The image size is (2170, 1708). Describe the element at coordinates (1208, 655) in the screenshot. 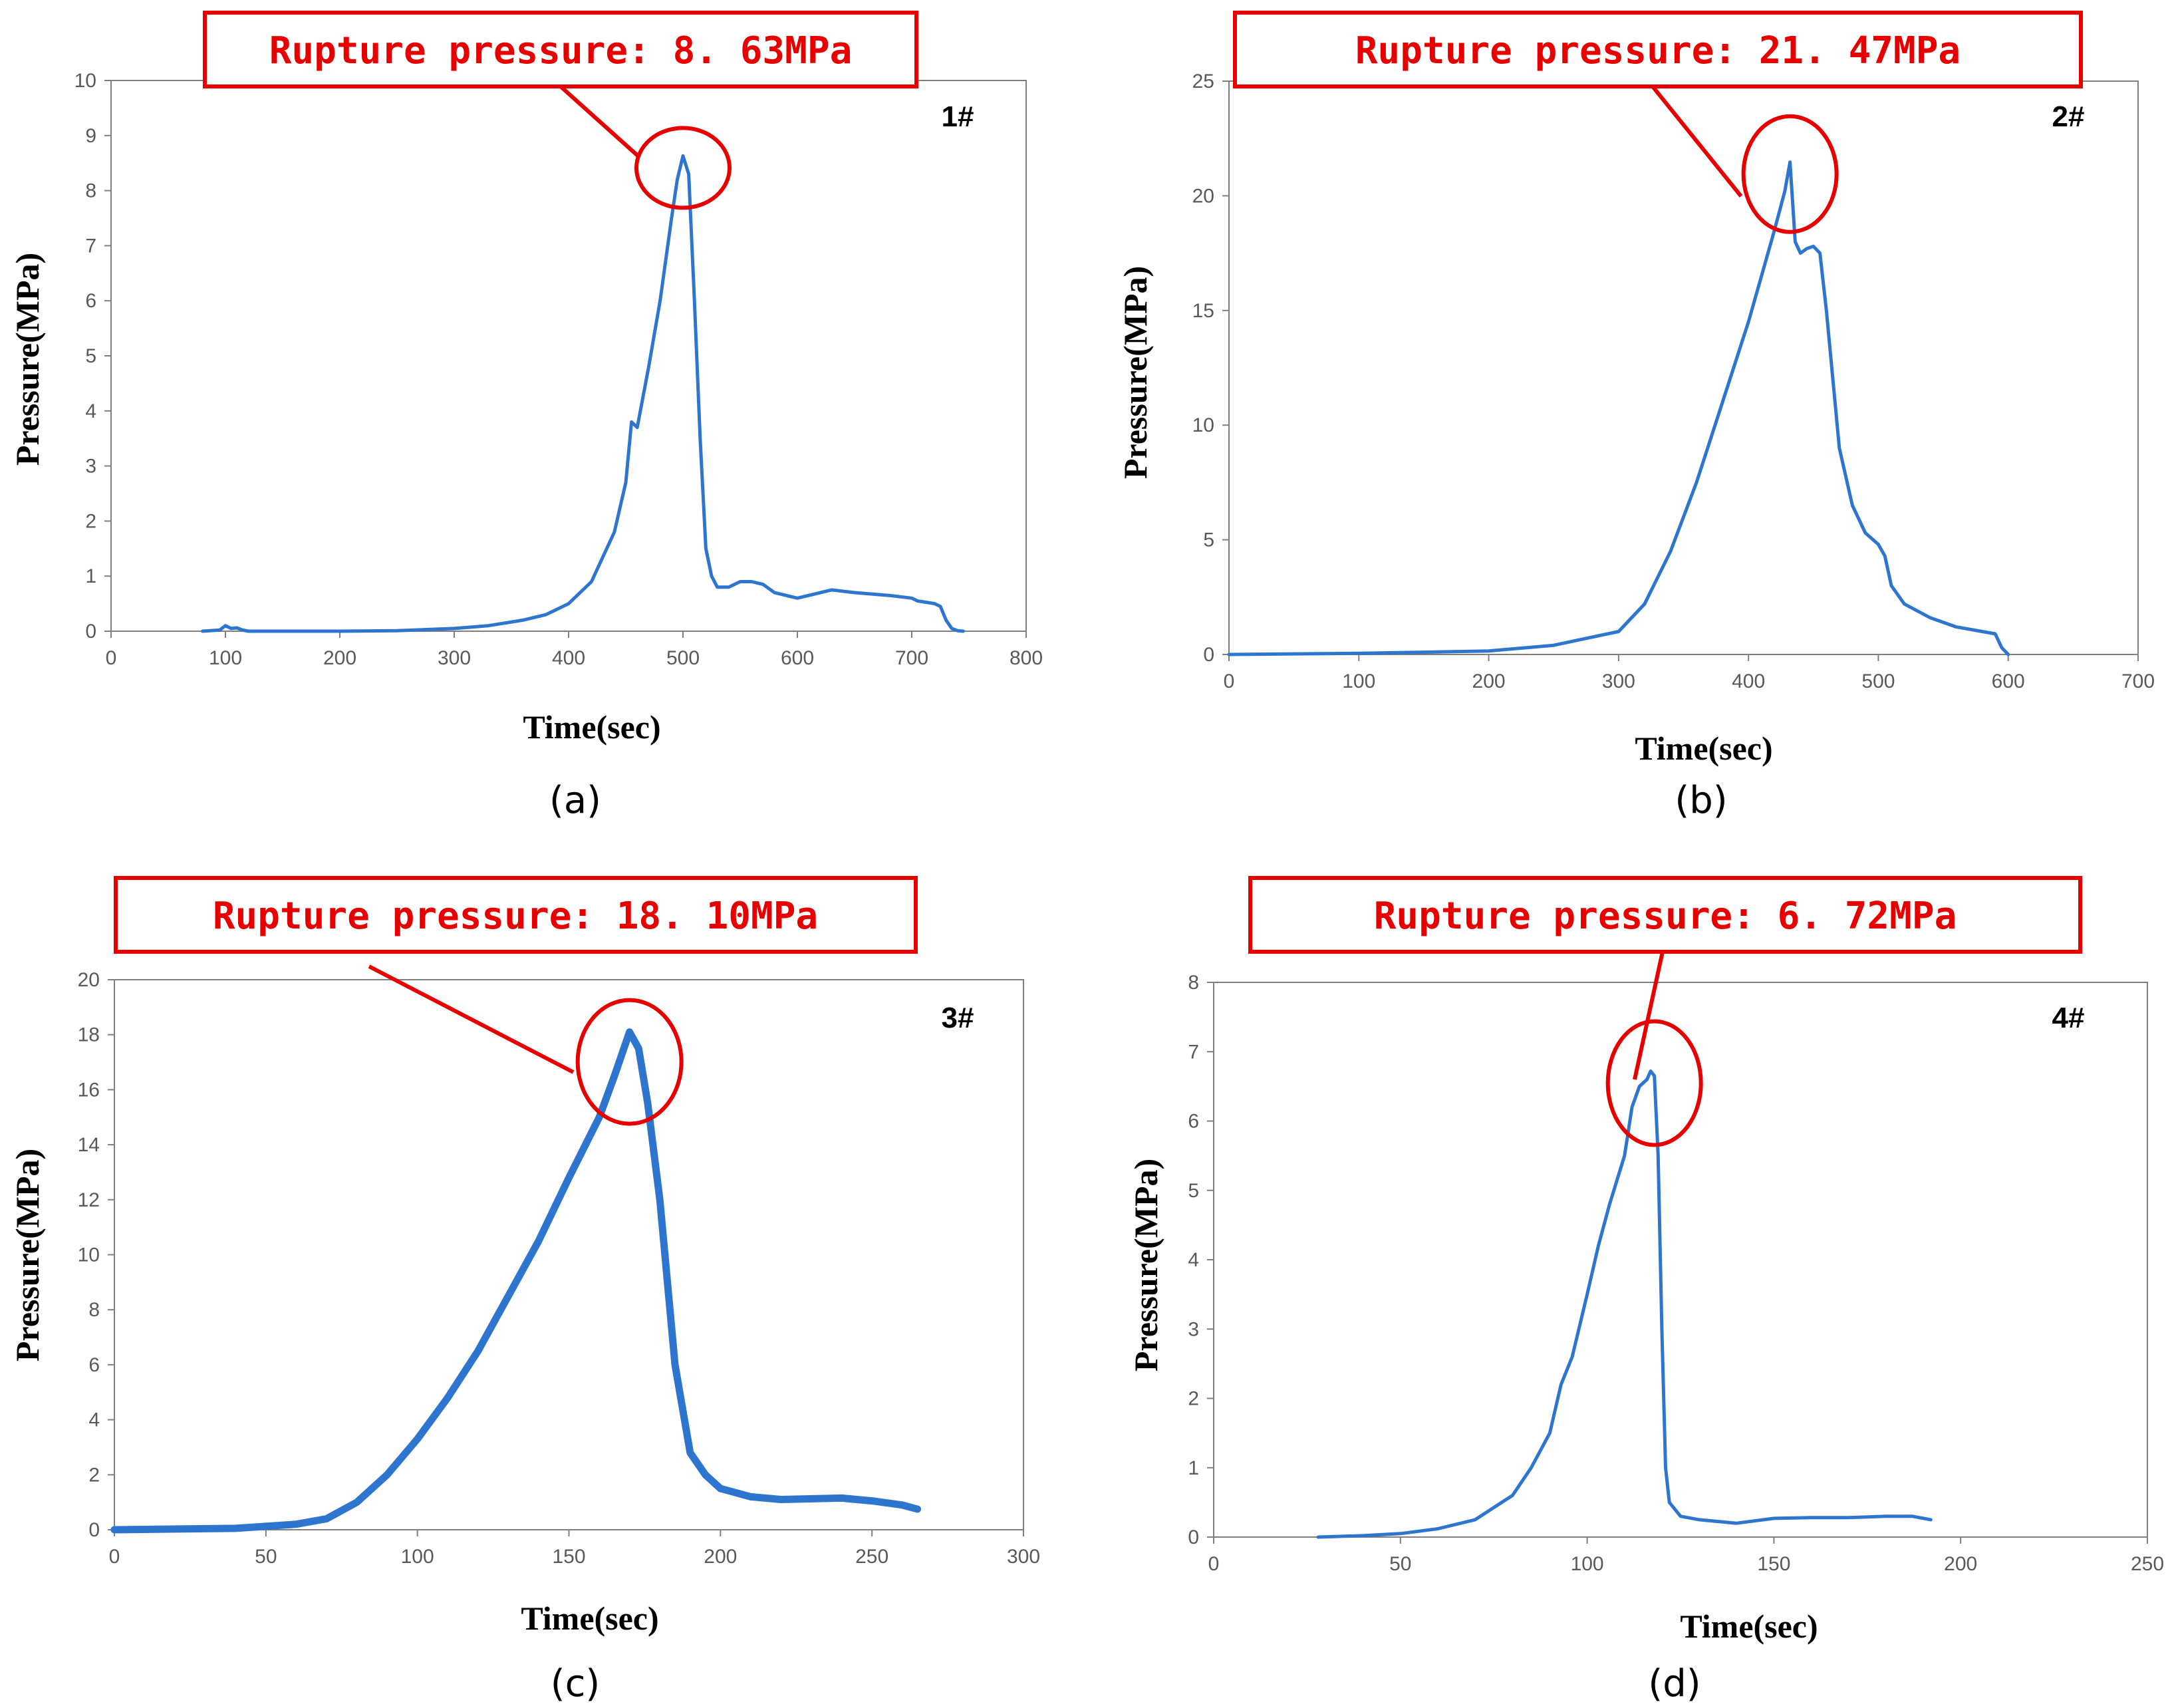

I see `panel-b-y-tick-label: 0` at that location.